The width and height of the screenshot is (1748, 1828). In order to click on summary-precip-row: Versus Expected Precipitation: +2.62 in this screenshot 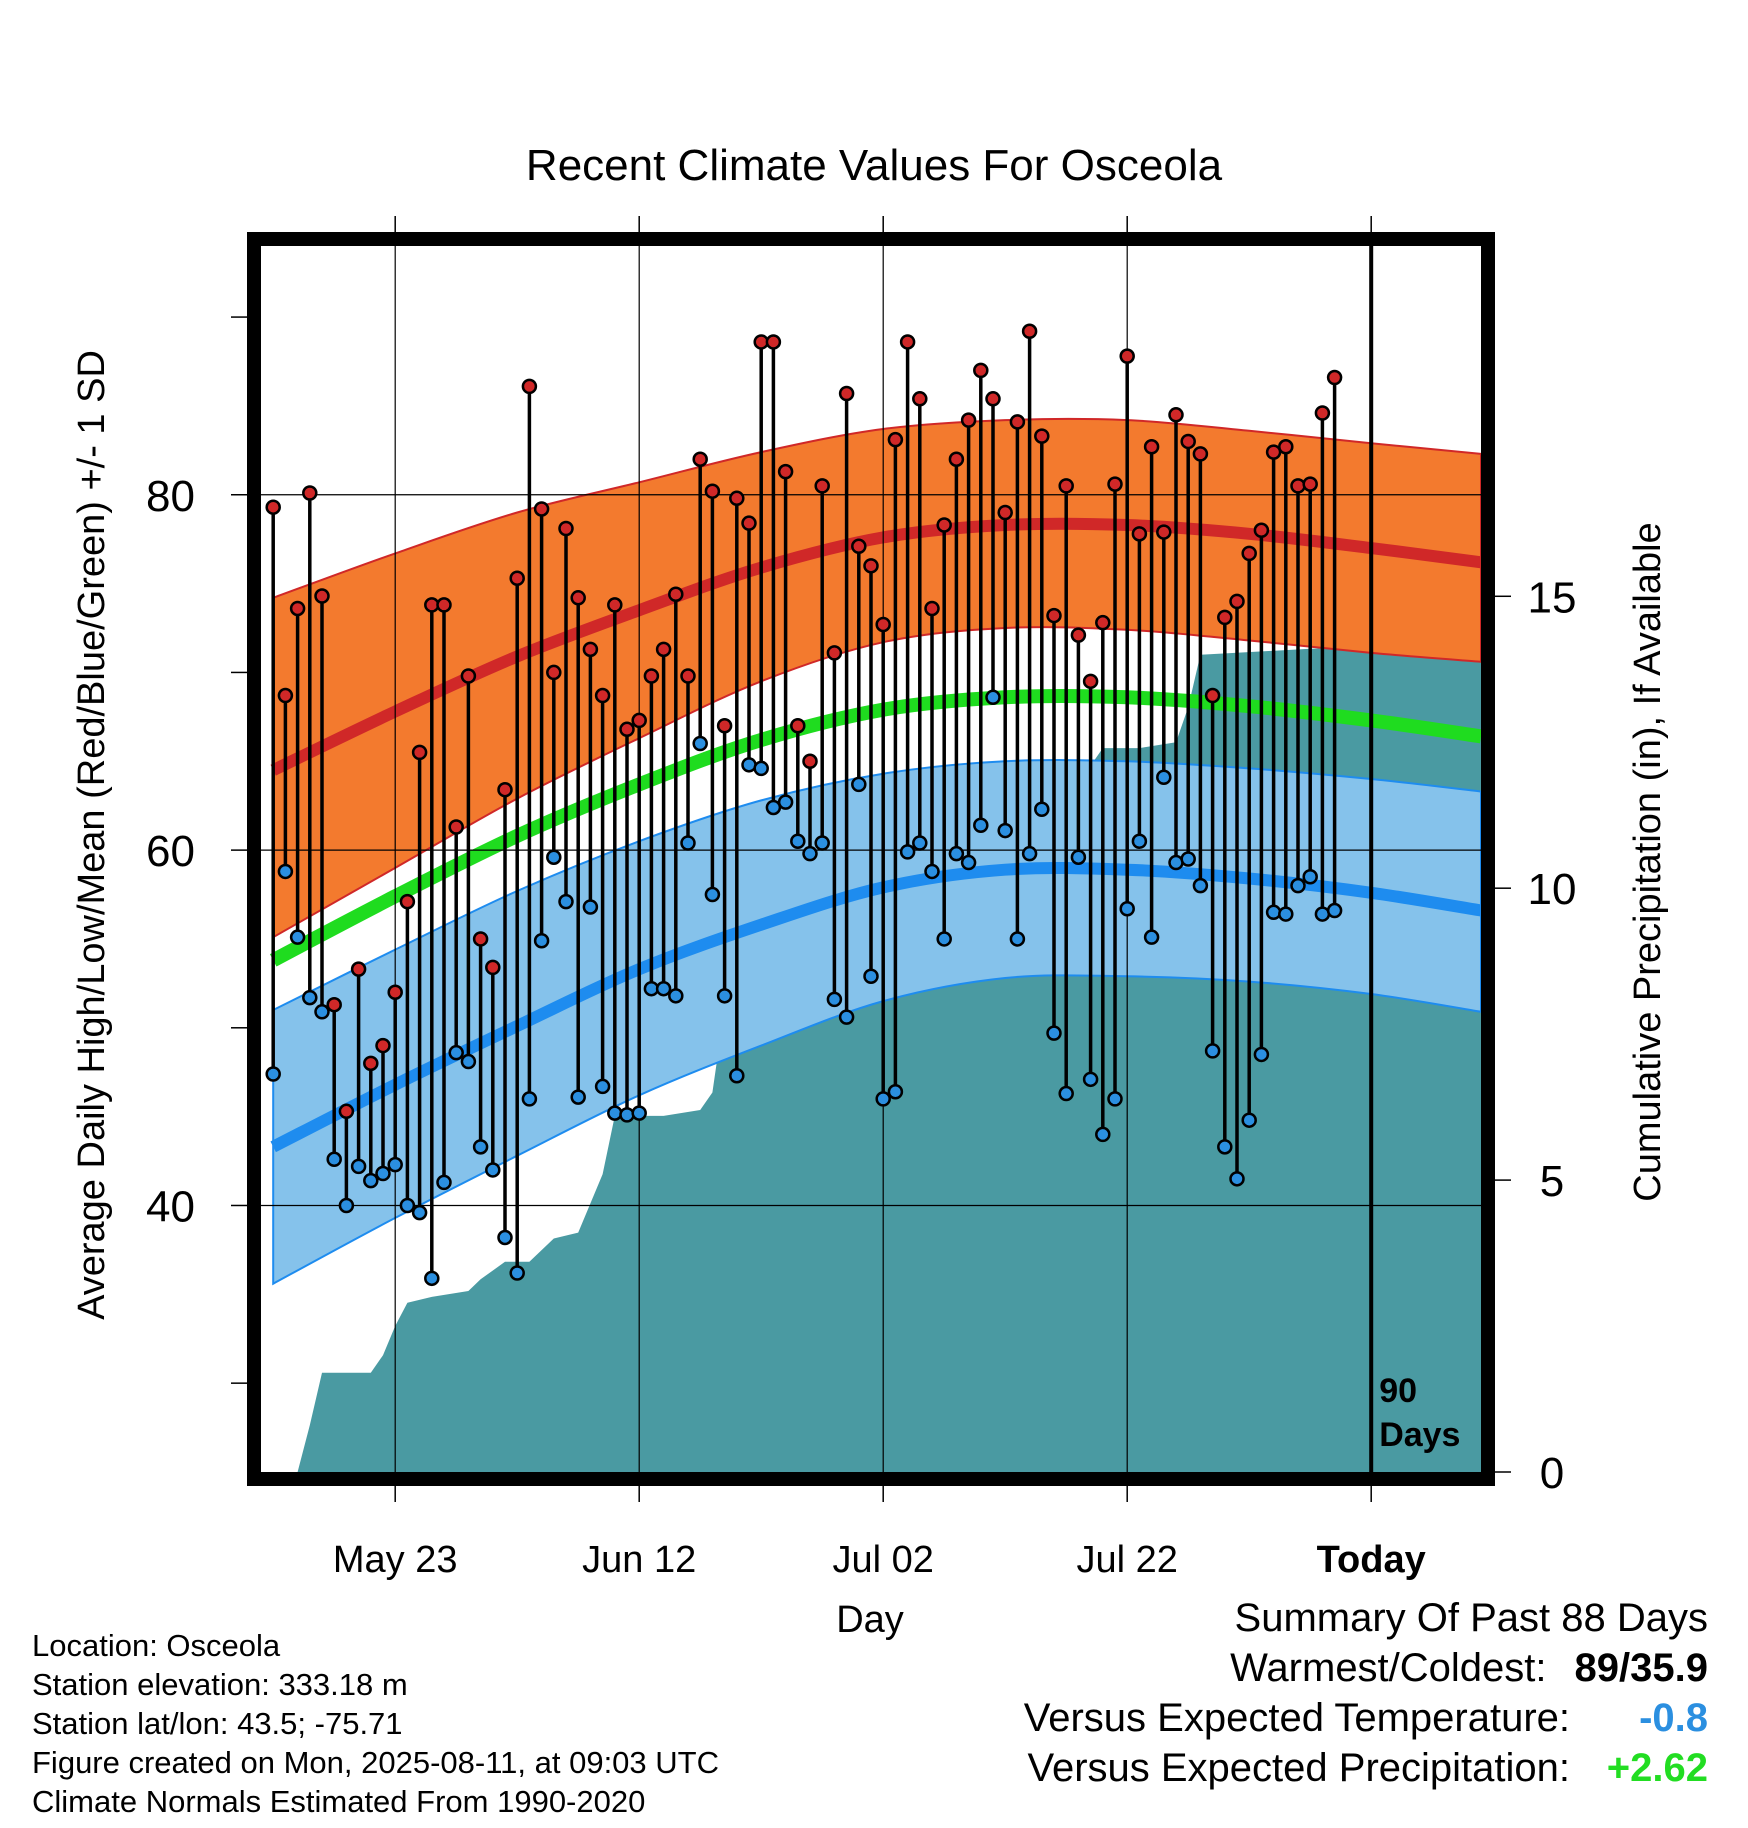, I will do `click(1367, 1768)`.